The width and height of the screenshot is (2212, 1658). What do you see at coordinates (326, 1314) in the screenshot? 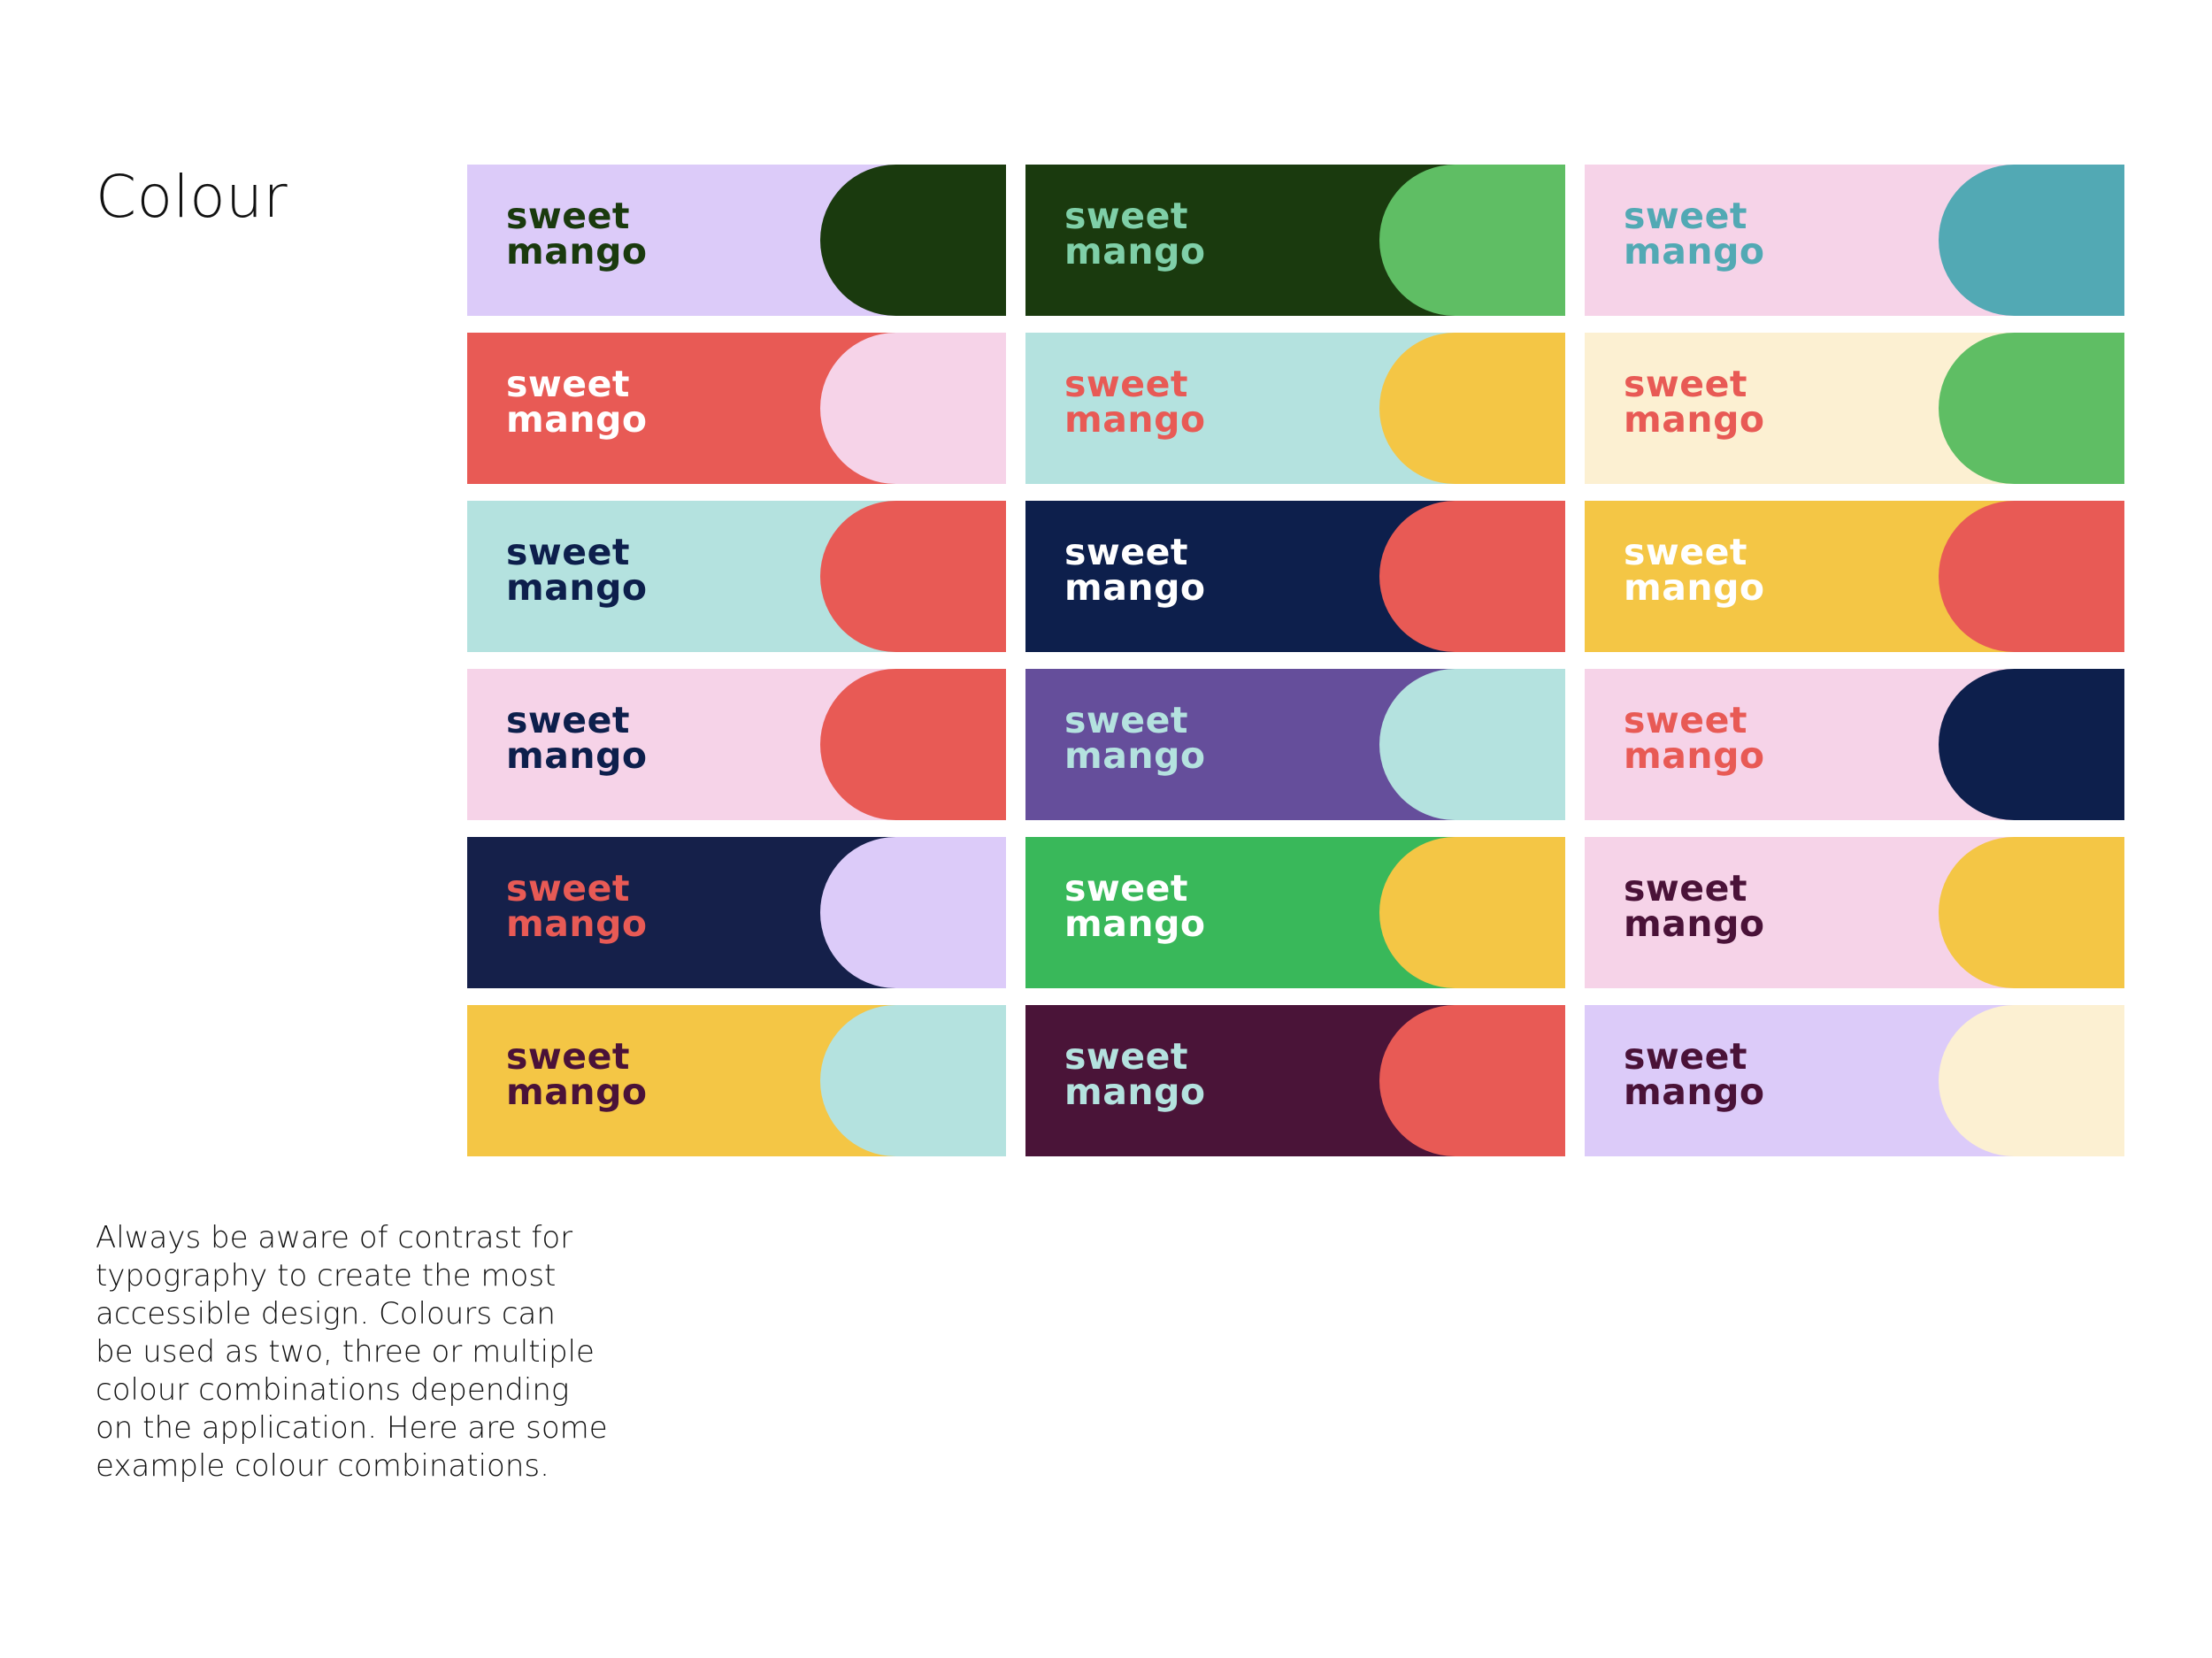
I see `body-copy-line: accessible design. Colours can` at bounding box center [326, 1314].